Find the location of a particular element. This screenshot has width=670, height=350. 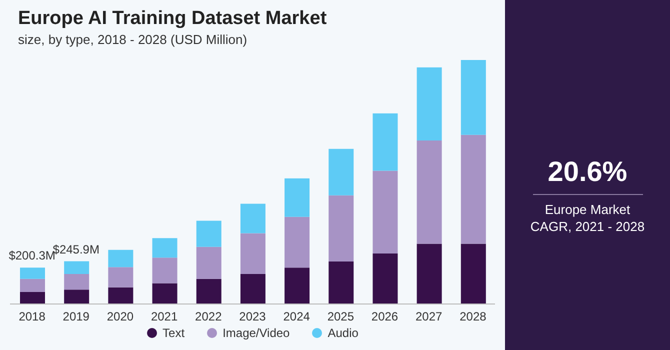

chart-subtitle: size, by type, 2018 - 2028 (USD Million) is located at coordinates (133, 39).